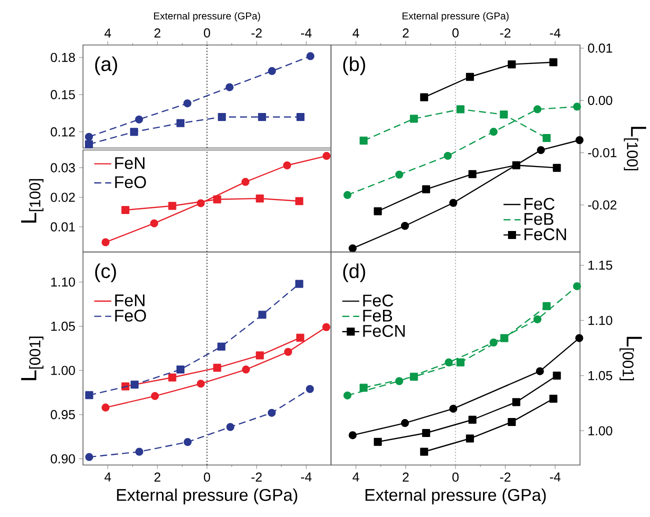 The width and height of the screenshot is (650, 517). I want to click on annotation: (c), so click(105, 273).